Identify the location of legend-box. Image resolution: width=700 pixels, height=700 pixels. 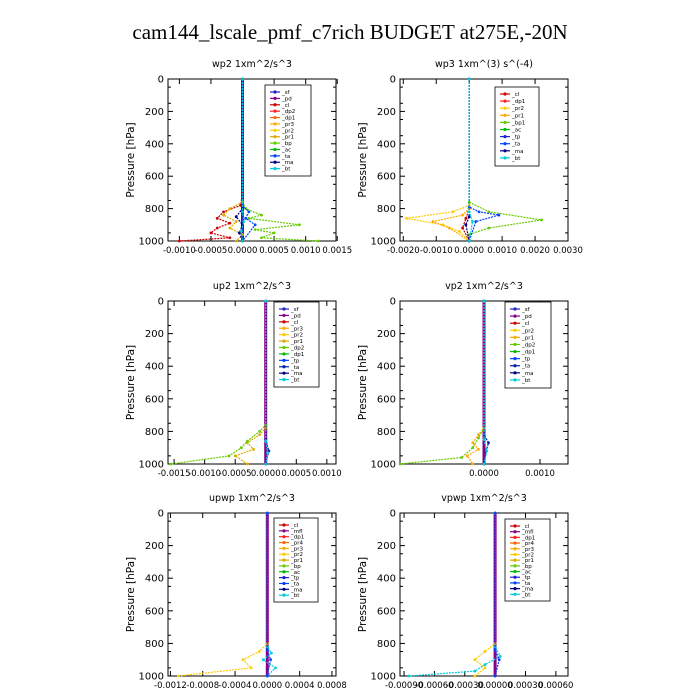
(517, 126).